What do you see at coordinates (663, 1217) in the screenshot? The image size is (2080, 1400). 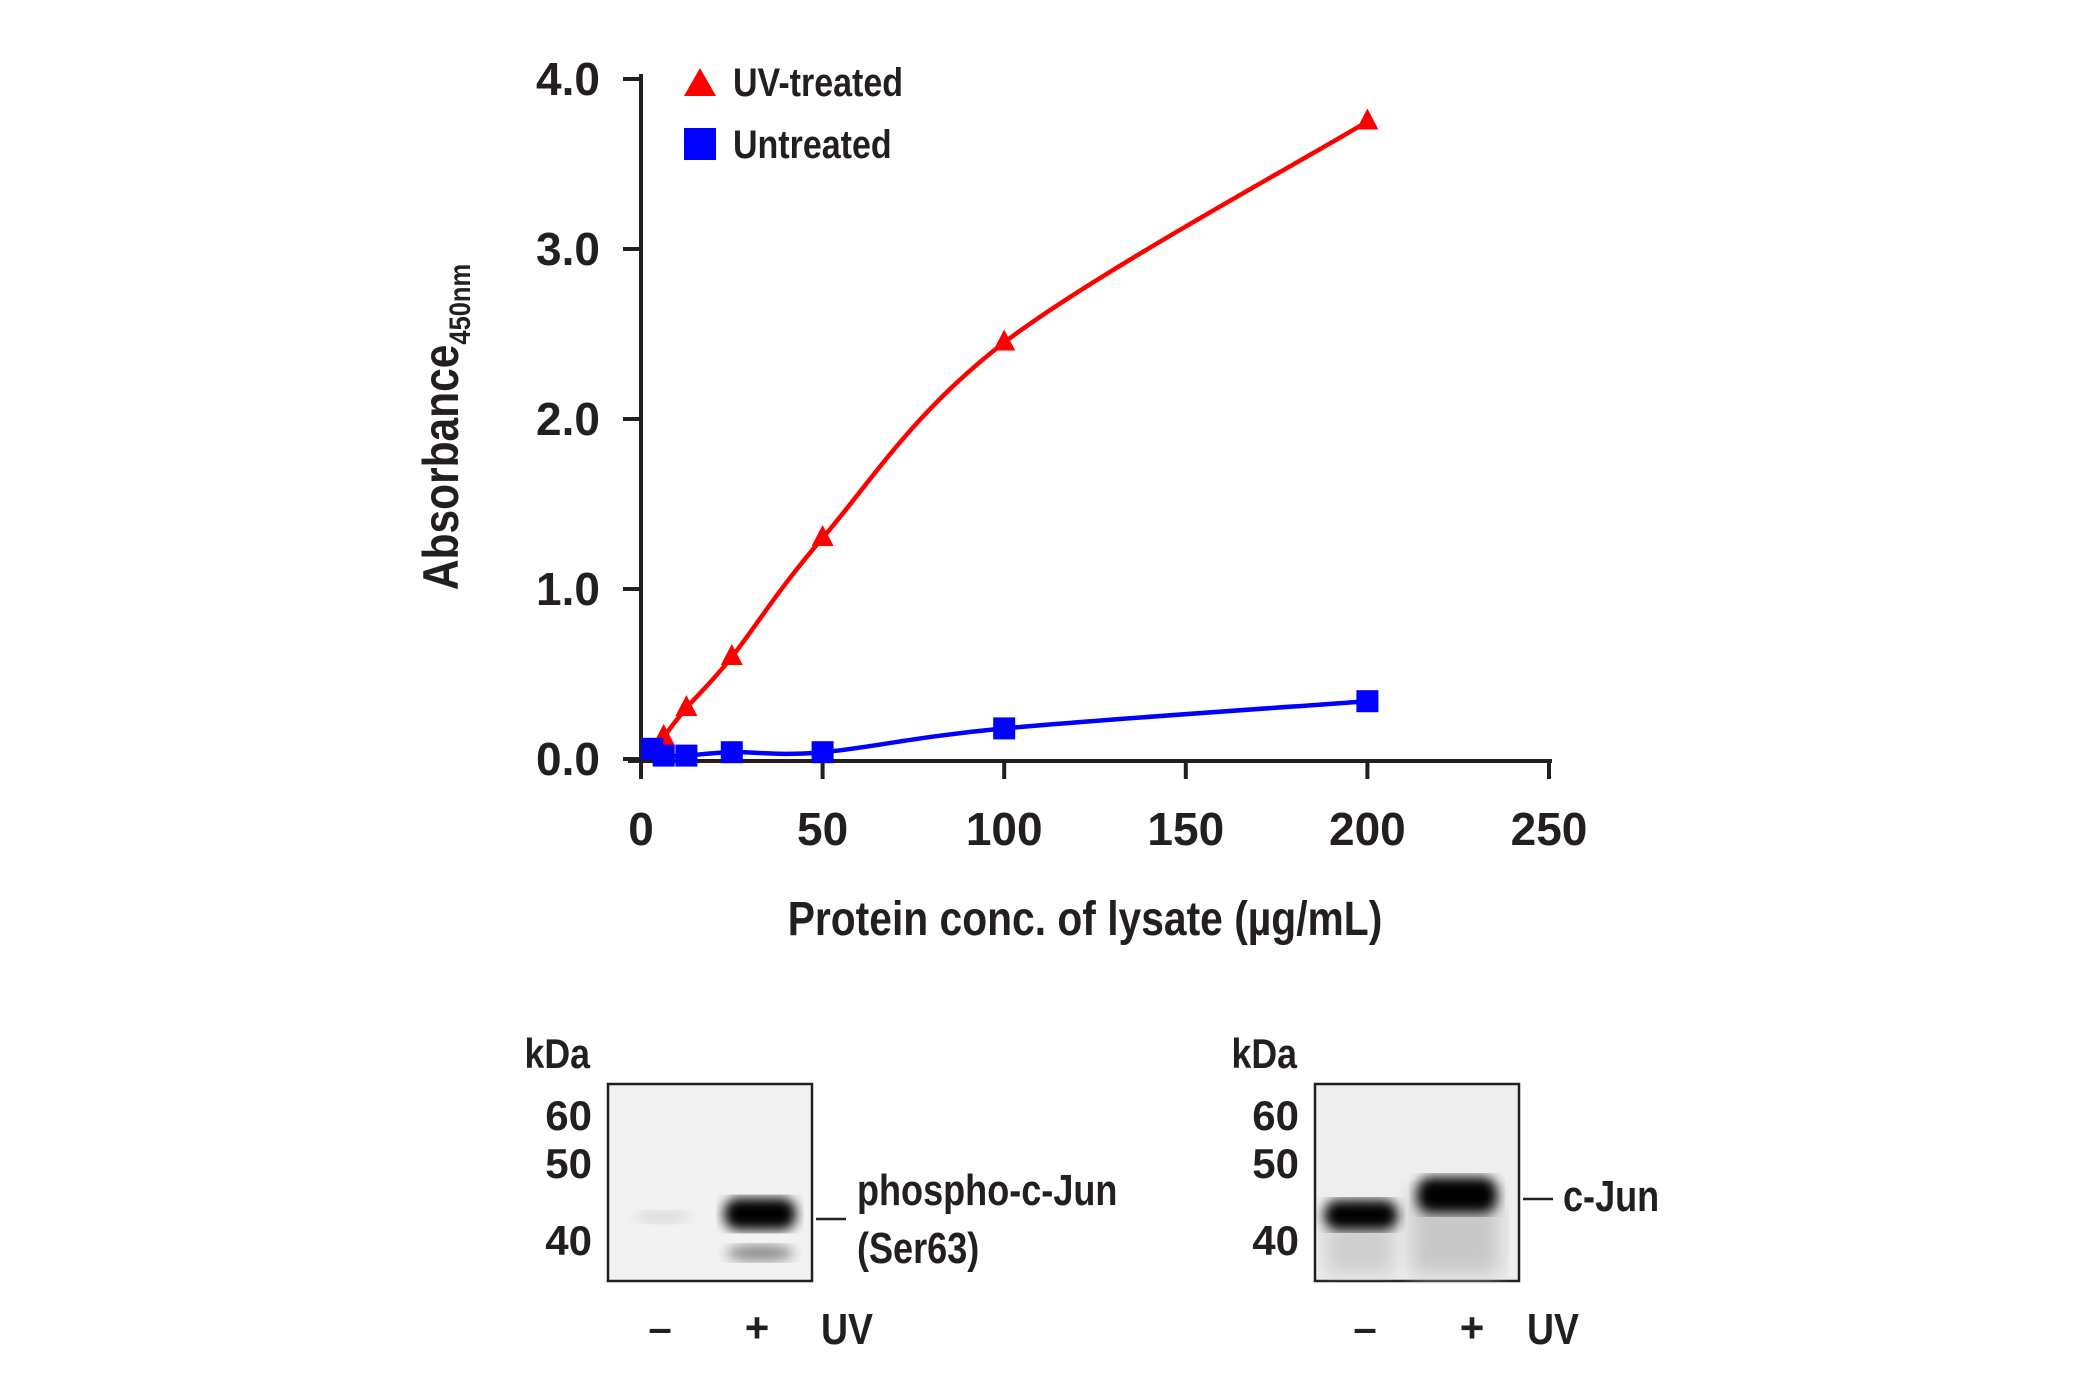 I see `band-faint` at bounding box center [663, 1217].